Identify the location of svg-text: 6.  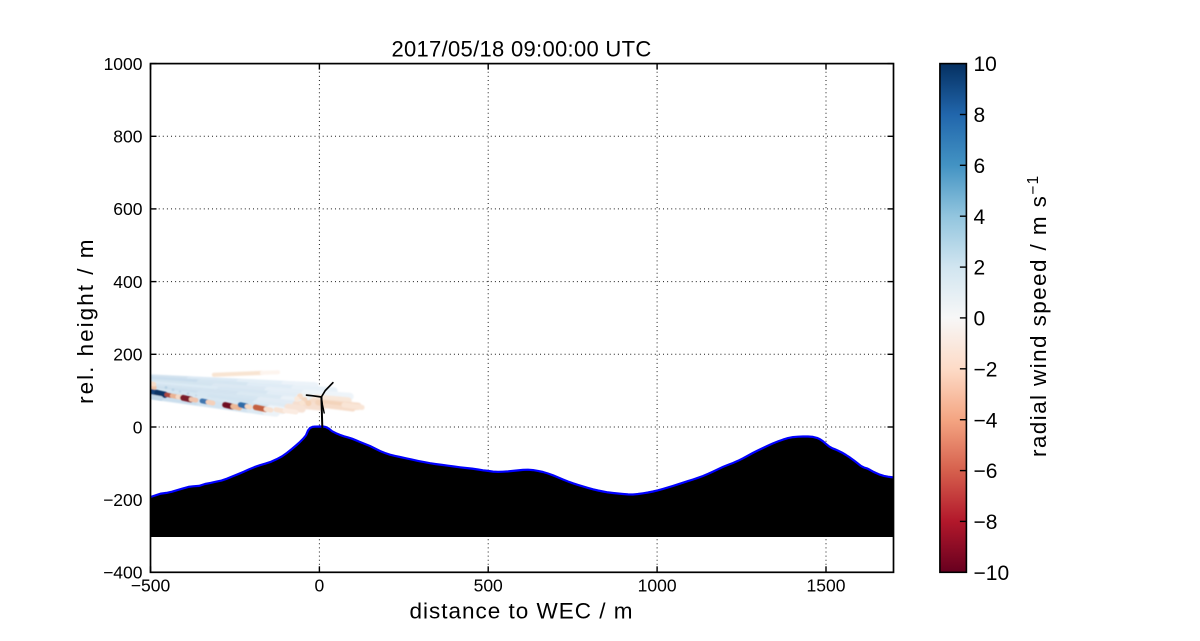
(980, 166).